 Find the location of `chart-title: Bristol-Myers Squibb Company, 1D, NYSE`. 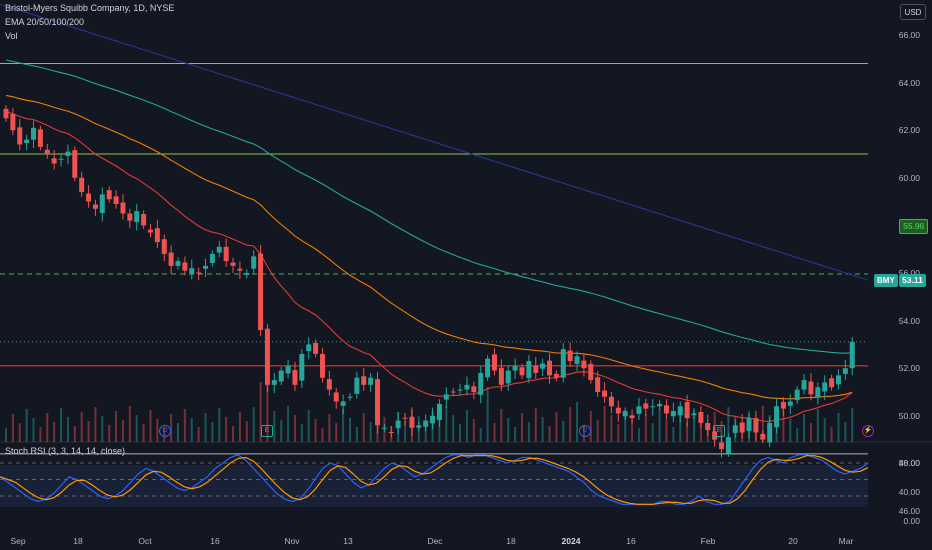

chart-title: Bristol-Myers Squibb Company, 1D, NYSE is located at coordinates (90, 8).